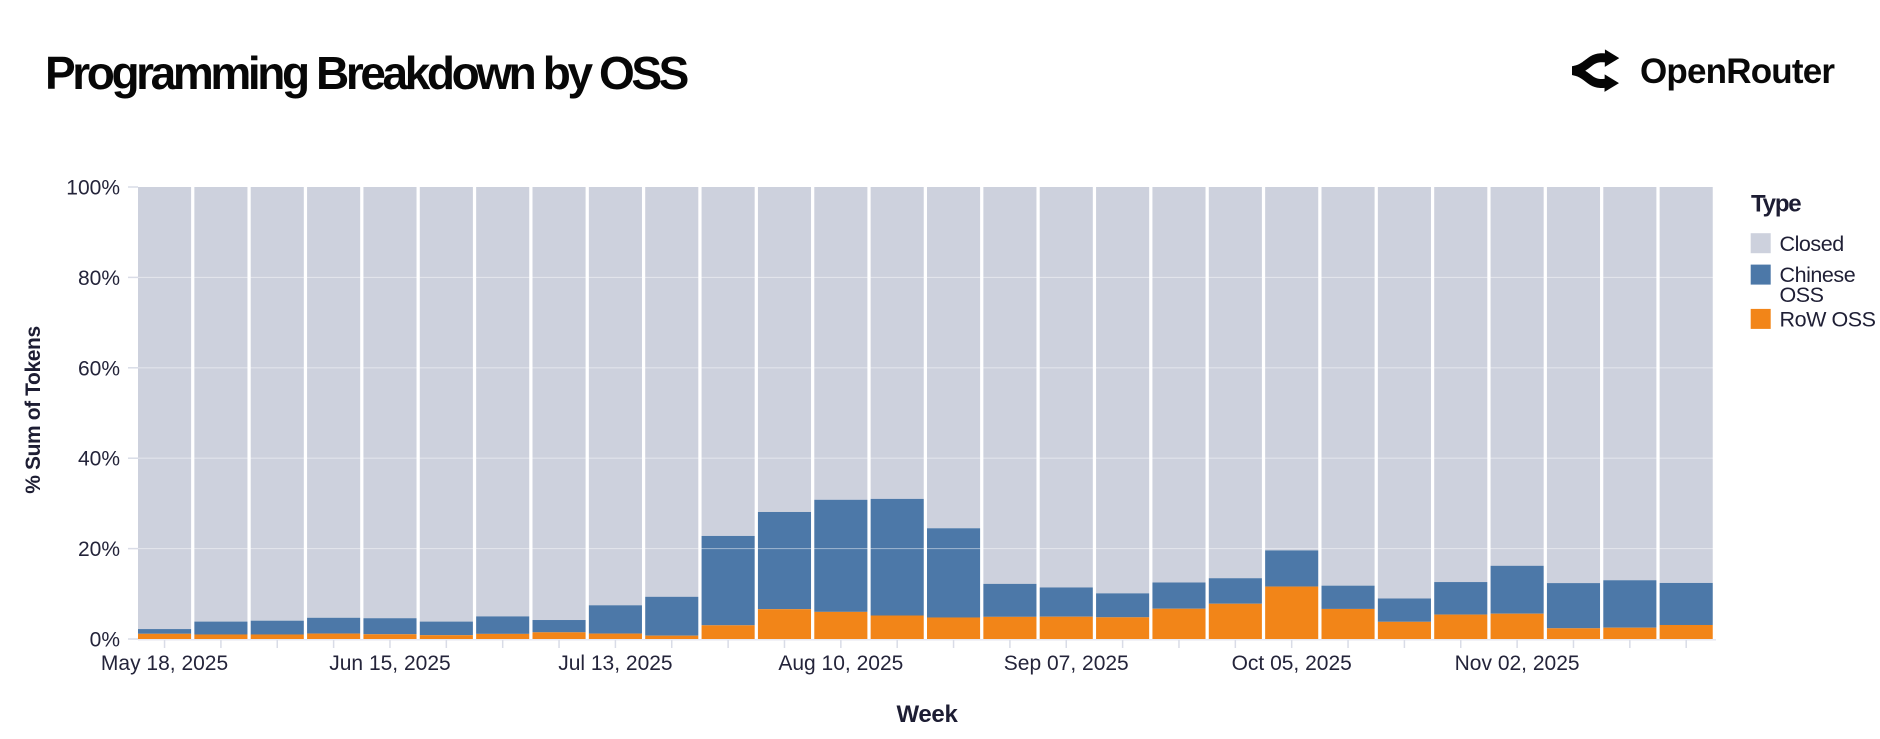 Image resolution: width=1880 pixels, height=739 pixels. What do you see at coordinates (99, 459) in the screenshot?
I see `svg-text: 40%` at bounding box center [99, 459].